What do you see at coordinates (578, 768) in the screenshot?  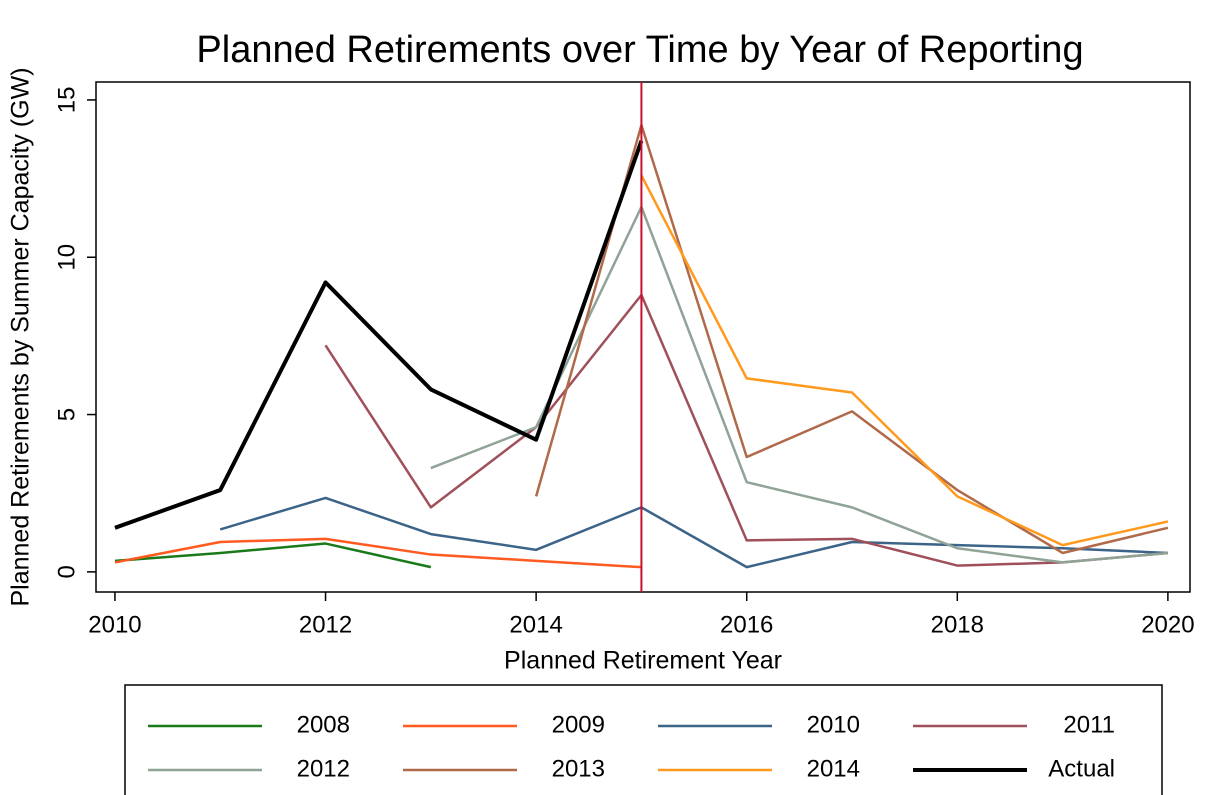 I see `legend-label: 2013` at bounding box center [578, 768].